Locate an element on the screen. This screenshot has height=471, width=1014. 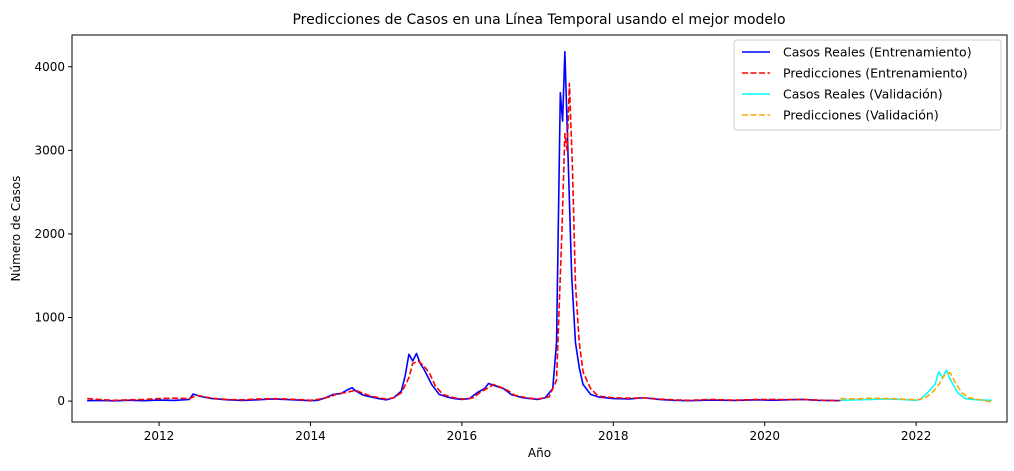
x-tick-label: 2012 is located at coordinates (159, 436).